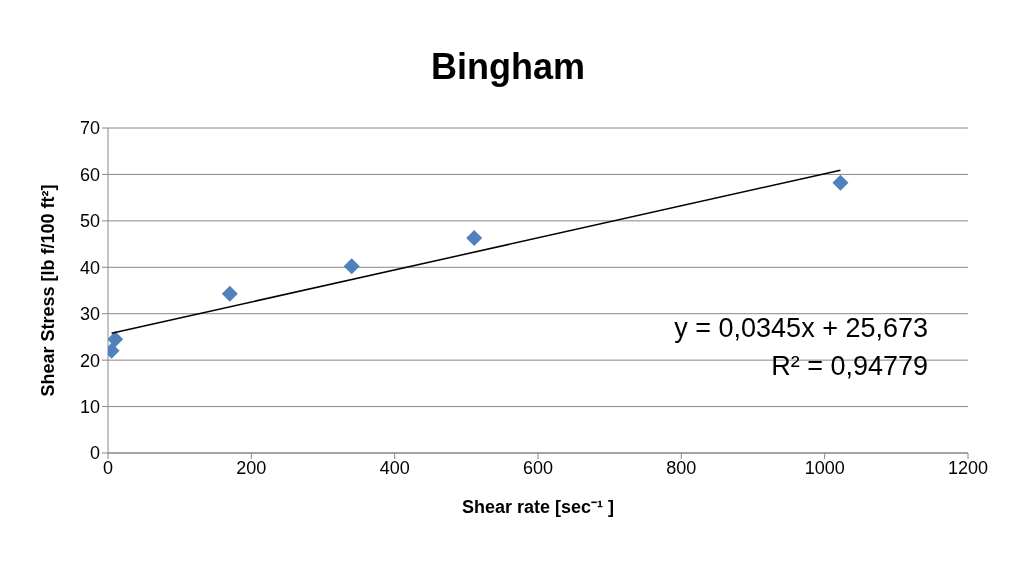 Image resolution: width=1021 pixels, height=571 pixels. Describe the element at coordinates (89, 267) in the screenshot. I see `y-tick-label: 40` at that location.